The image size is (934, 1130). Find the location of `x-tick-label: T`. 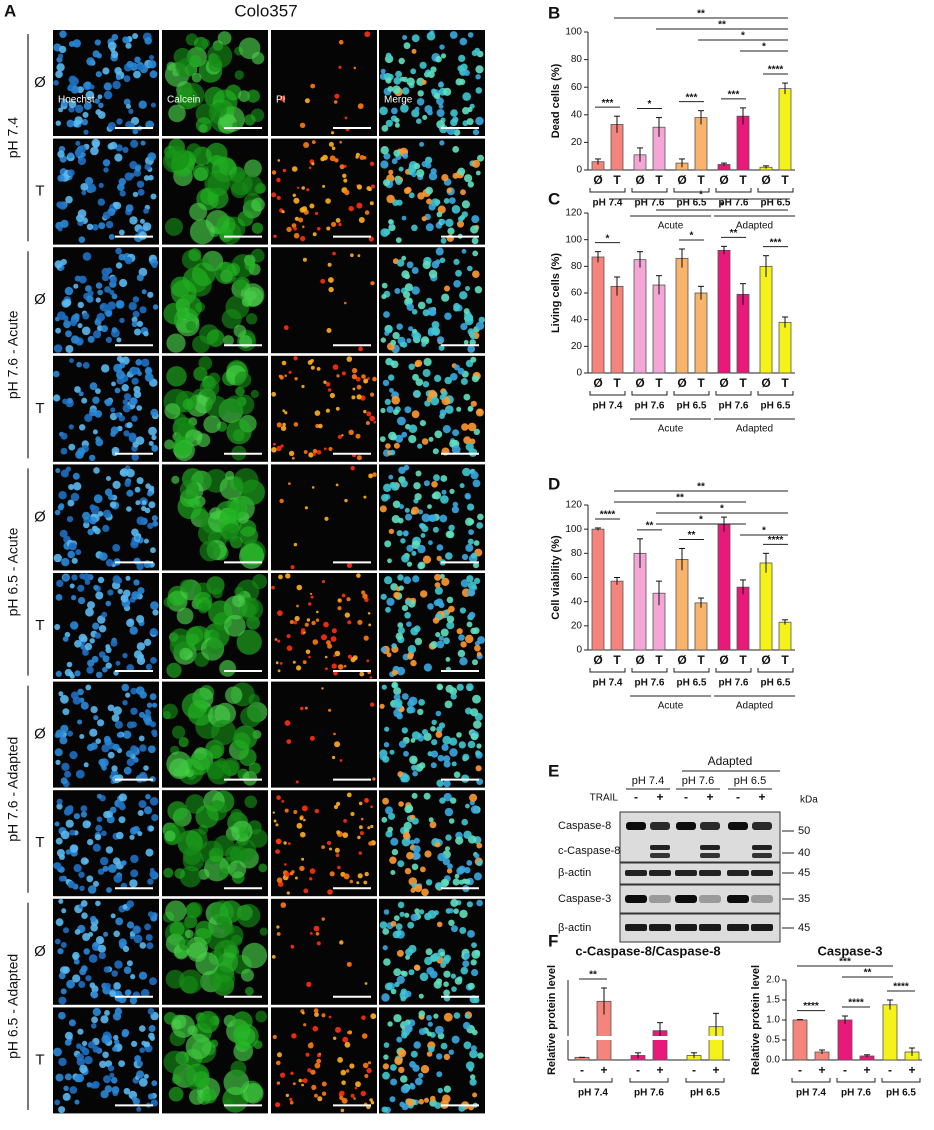

x-tick-label: T is located at coordinates (785, 383).